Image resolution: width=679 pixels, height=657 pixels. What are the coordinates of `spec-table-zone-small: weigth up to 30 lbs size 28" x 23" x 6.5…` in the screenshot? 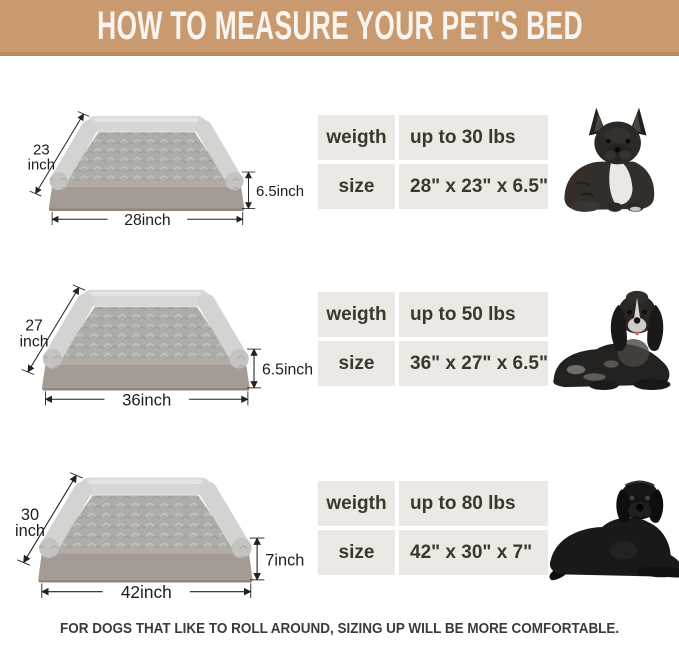 It's located at (433, 162).